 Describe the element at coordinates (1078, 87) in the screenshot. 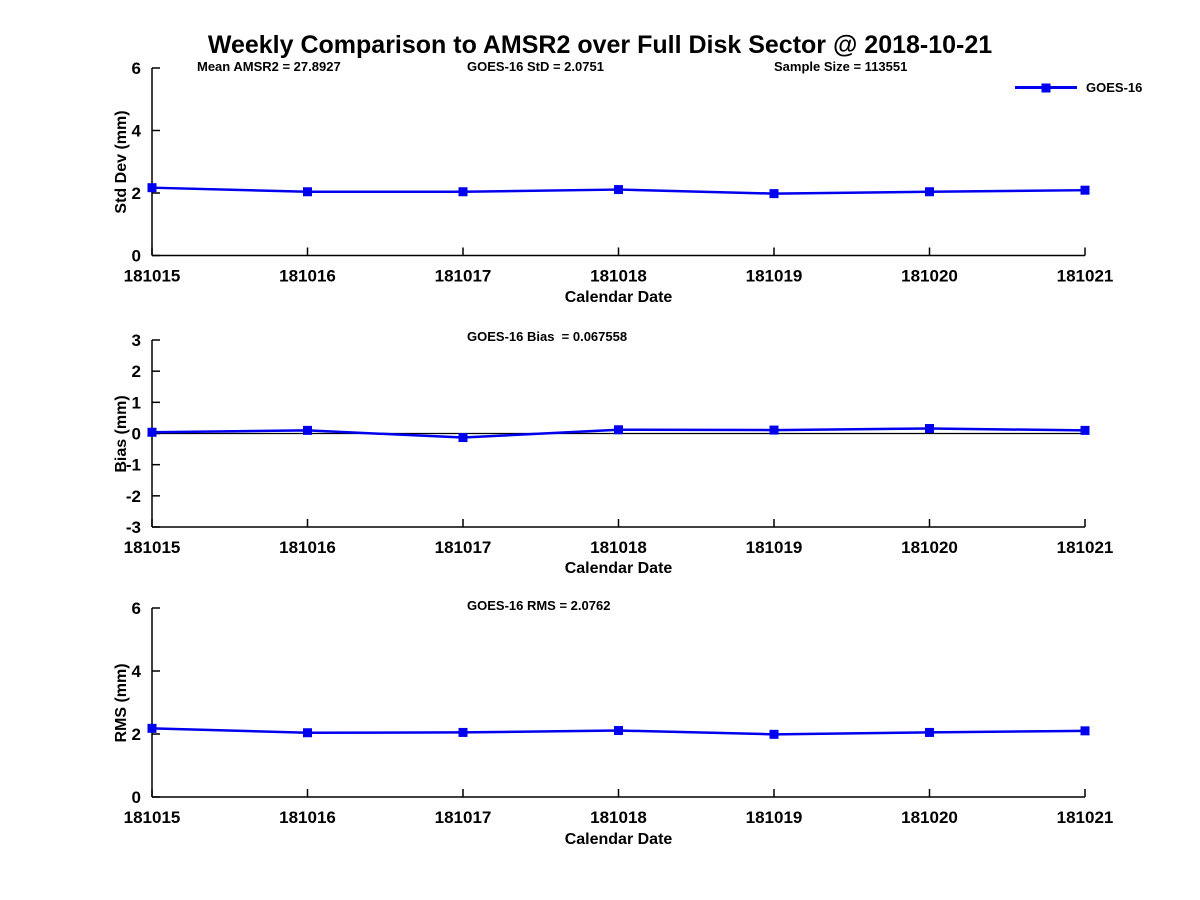

I see `legend: GOES-16` at that location.